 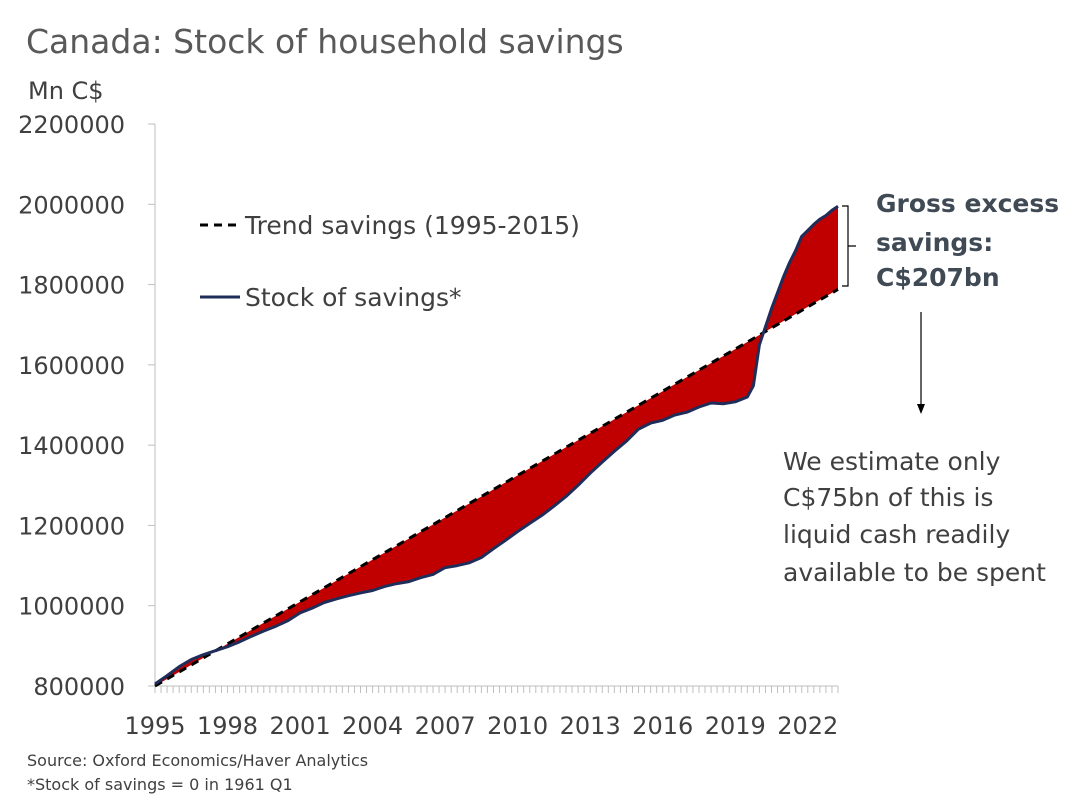 What do you see at coordinates (590, 726) in the screenshot?
I see `x-tick-label: 2013` at bounding box center [590, 726].